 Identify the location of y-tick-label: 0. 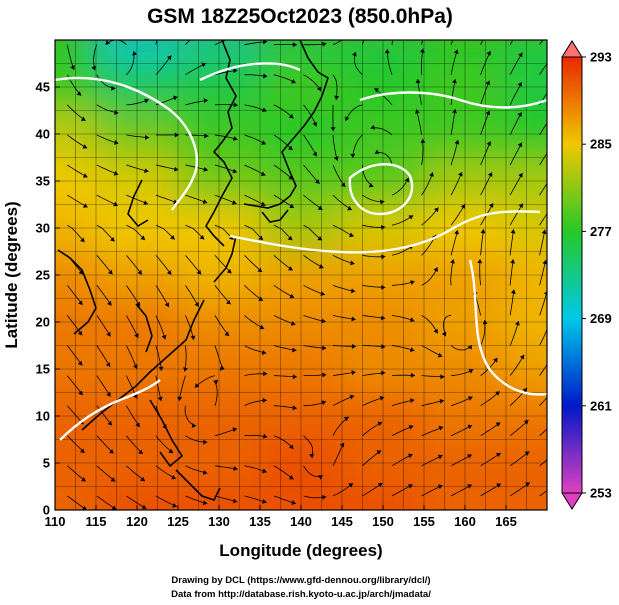
(46, 510).